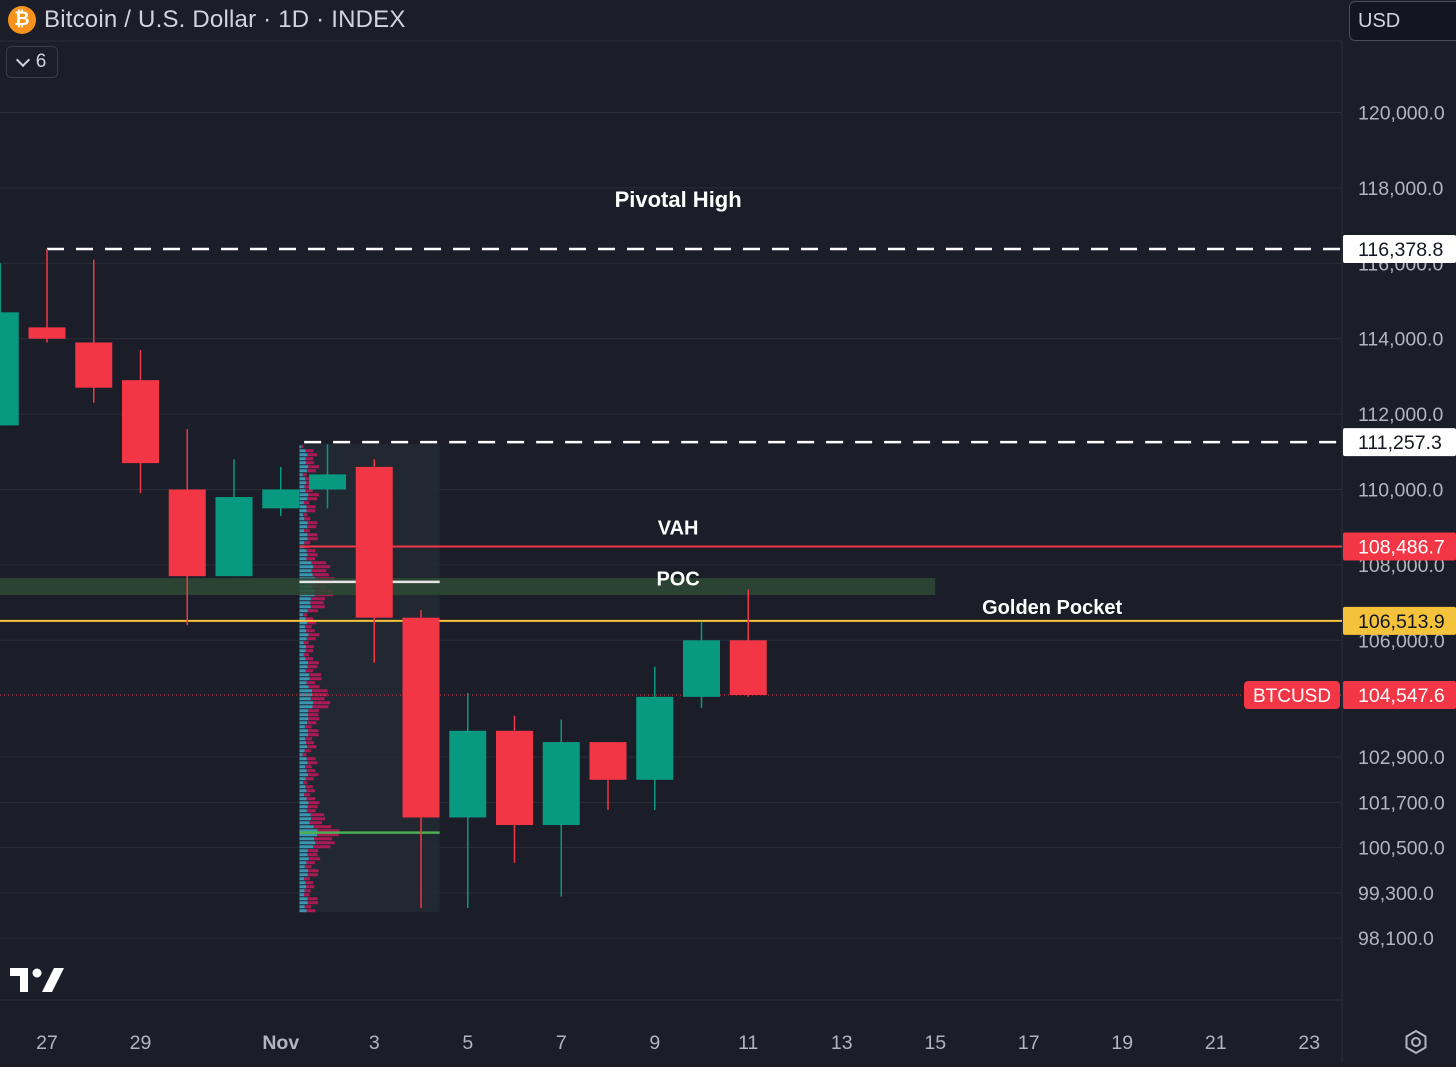 This screenshot has width=1456, height=1067. I want to click on price-tick-label: 98,100.0, so click(1396, 939).